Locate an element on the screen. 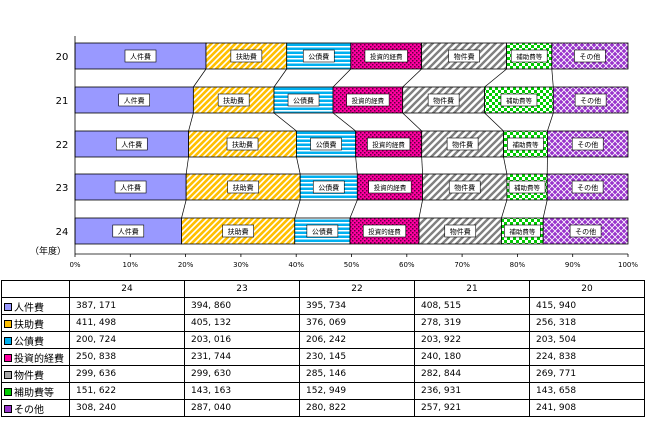 This screenshot has width=655, height=432. row-label-text: 人件費 is located at coordinates (29, 308).